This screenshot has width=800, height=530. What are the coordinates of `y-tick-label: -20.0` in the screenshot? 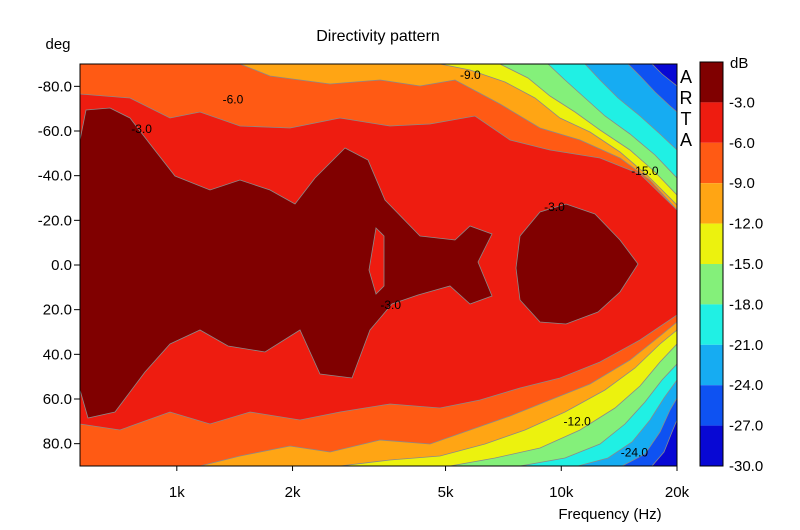 It's located at (55, 220).